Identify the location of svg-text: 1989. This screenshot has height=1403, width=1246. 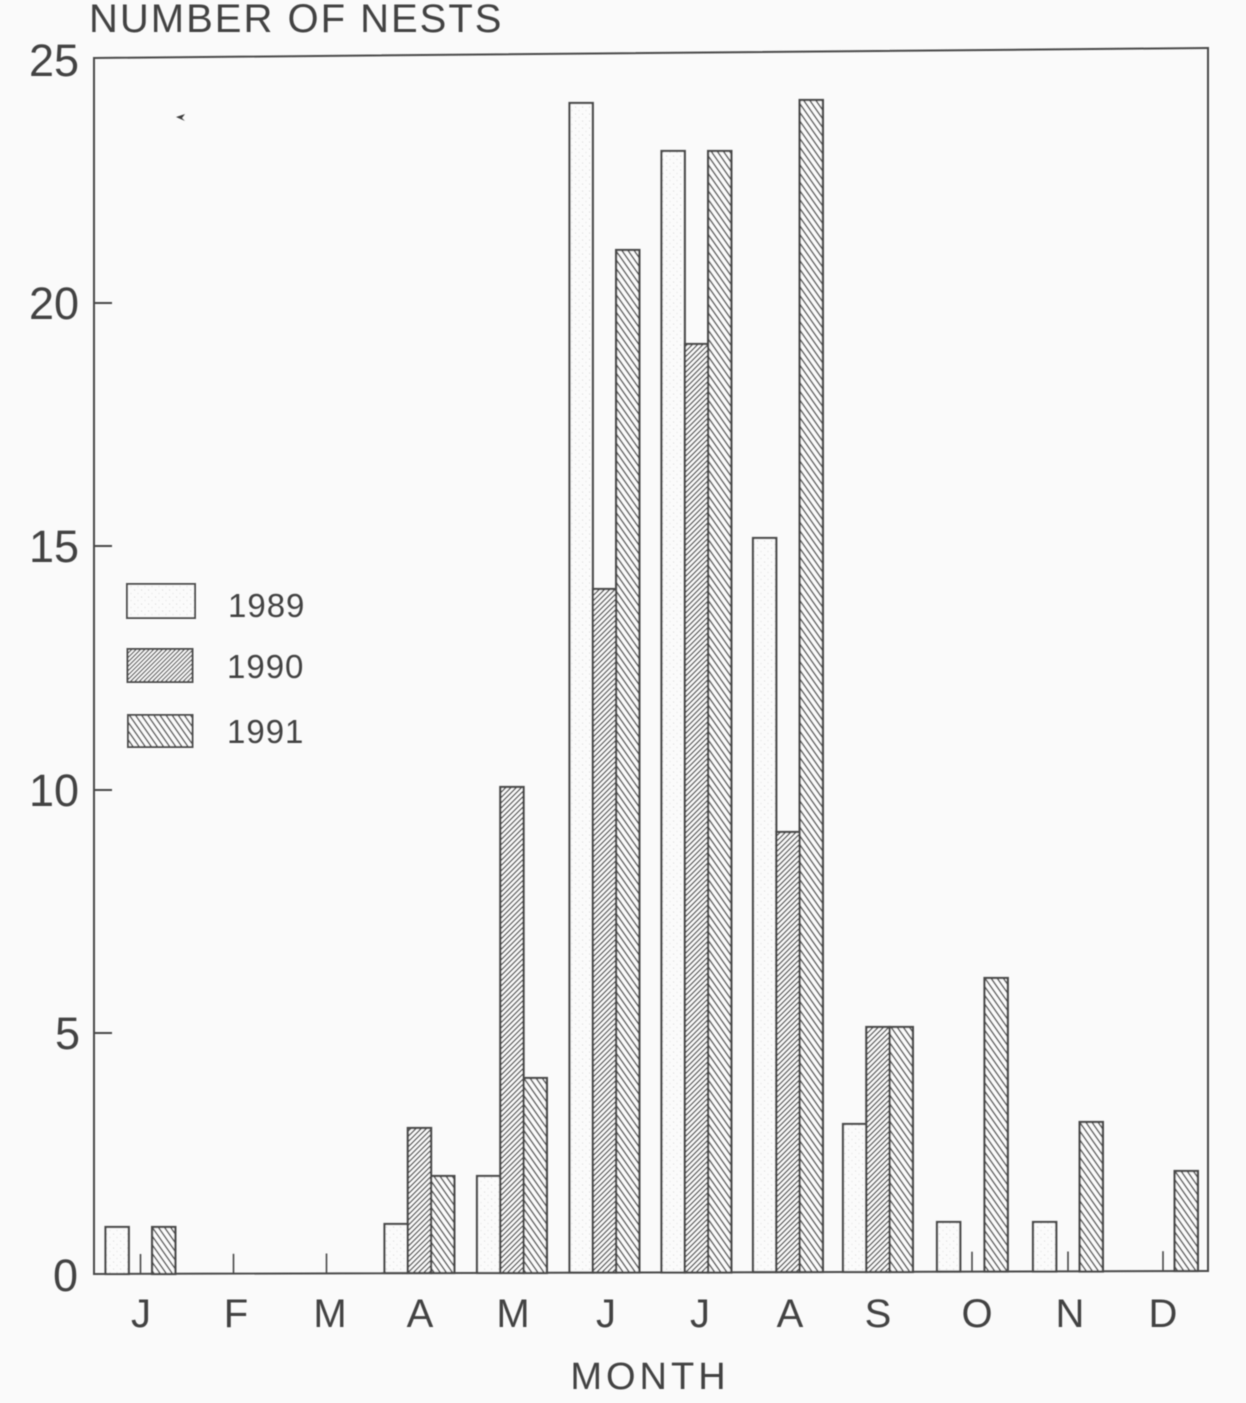
(266, 605).